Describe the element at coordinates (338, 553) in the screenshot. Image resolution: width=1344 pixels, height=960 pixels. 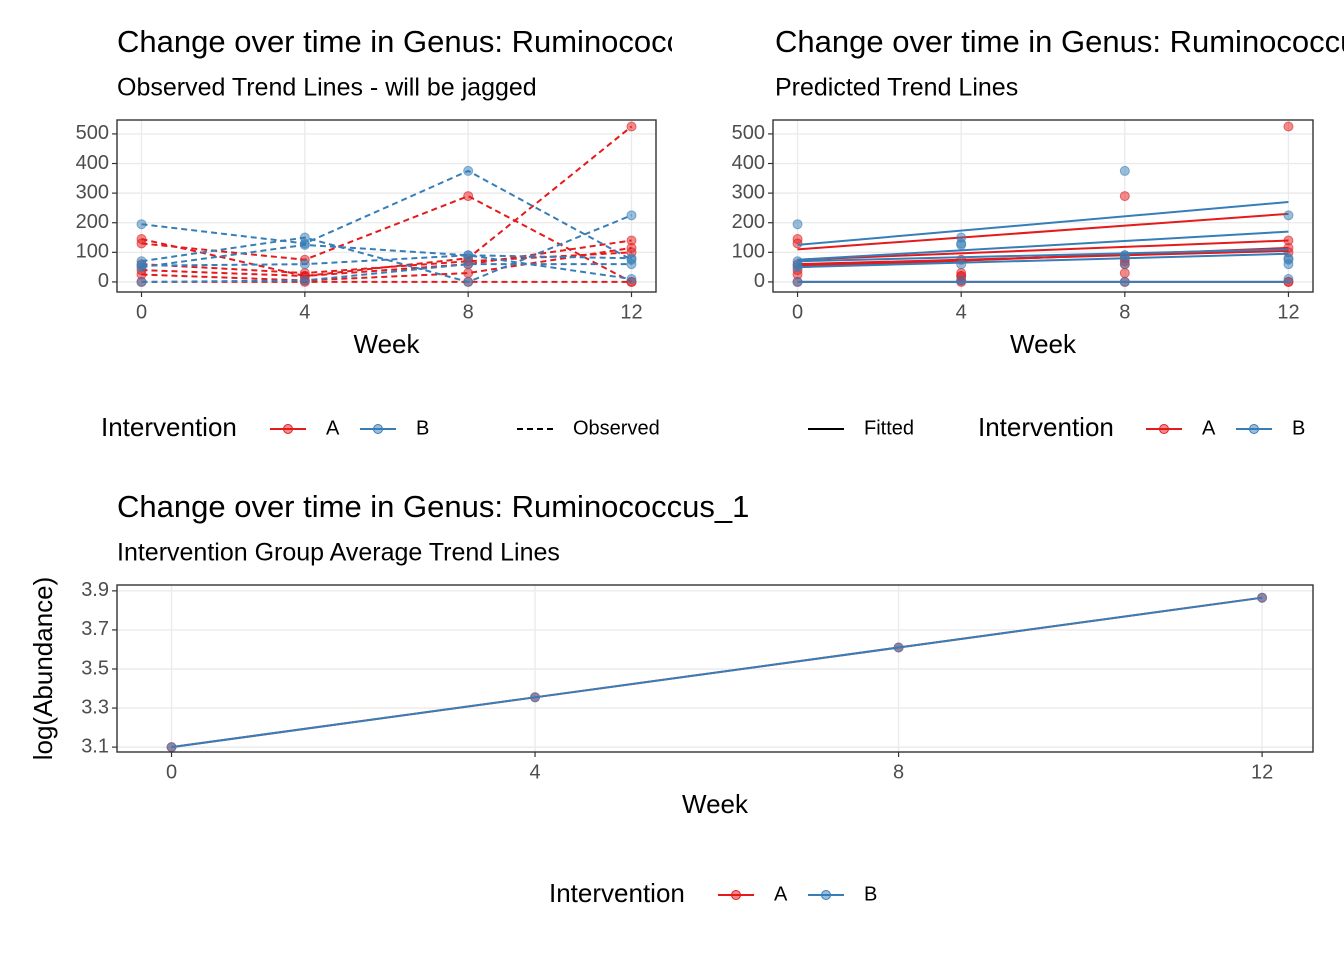
I see `subtitle: Intervention Group Average Trend Lines` at that location.